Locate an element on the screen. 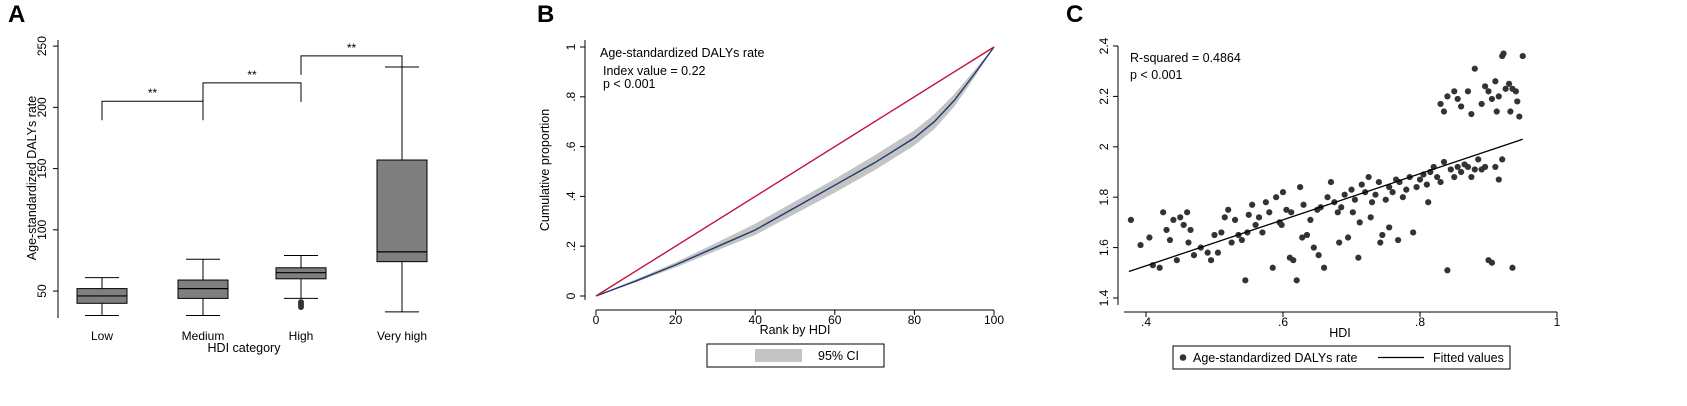 Image resolution: width=1687 pixels, height=406 pixels. panel-c-x-tick-label: .6 is located at coordinates (1283, 322).